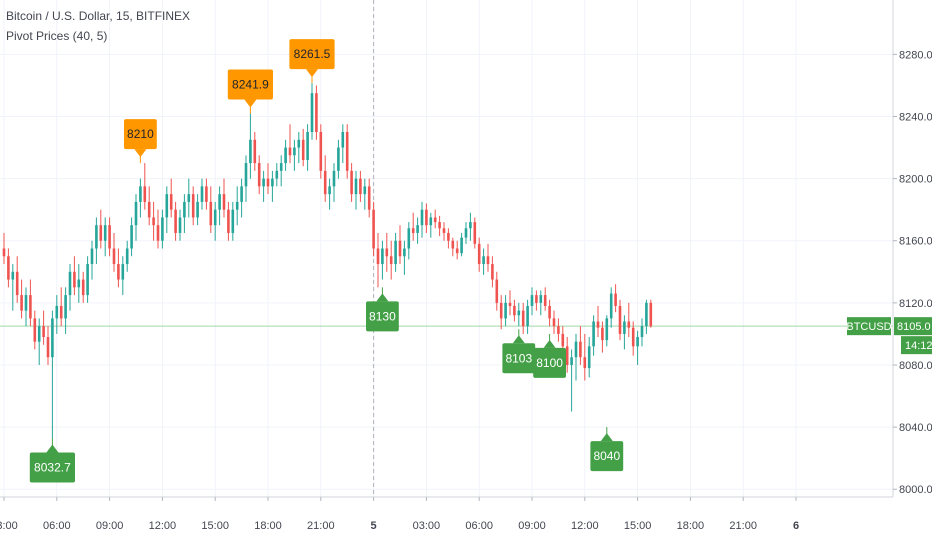 The height and width of the screenshot is (555, 932). I want to click on time-tick-label: 15:00, so click(638, 526).